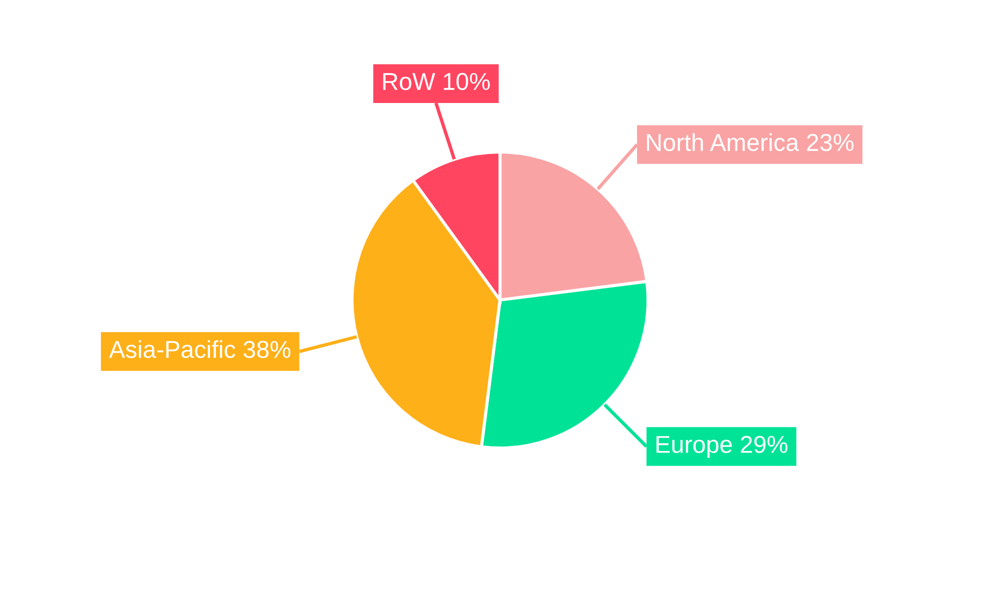 The width and height of the screenshot is (1000, 600). I want to click on slice-label: North America 23%, so click(750, 142).